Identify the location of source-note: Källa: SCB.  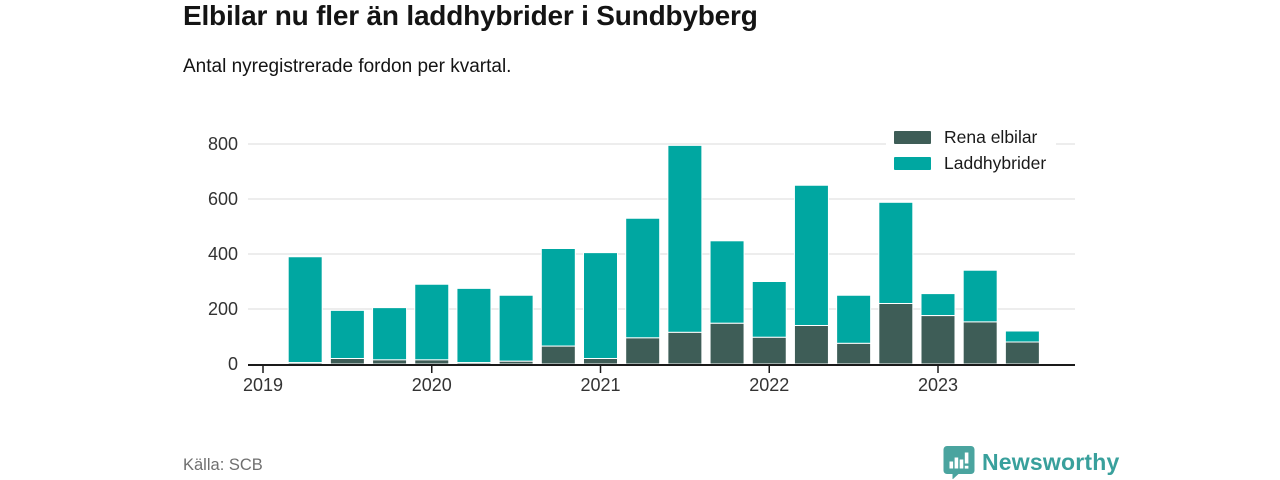
(223, 465).